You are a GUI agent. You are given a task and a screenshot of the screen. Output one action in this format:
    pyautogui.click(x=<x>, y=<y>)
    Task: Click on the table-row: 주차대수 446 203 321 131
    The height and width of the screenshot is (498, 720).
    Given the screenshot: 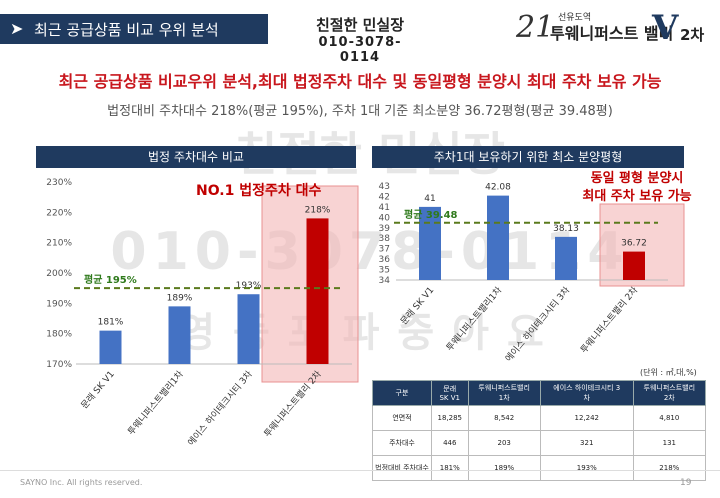 What is the action you would take?
    pyautogui.click(x=539, y=443)
    